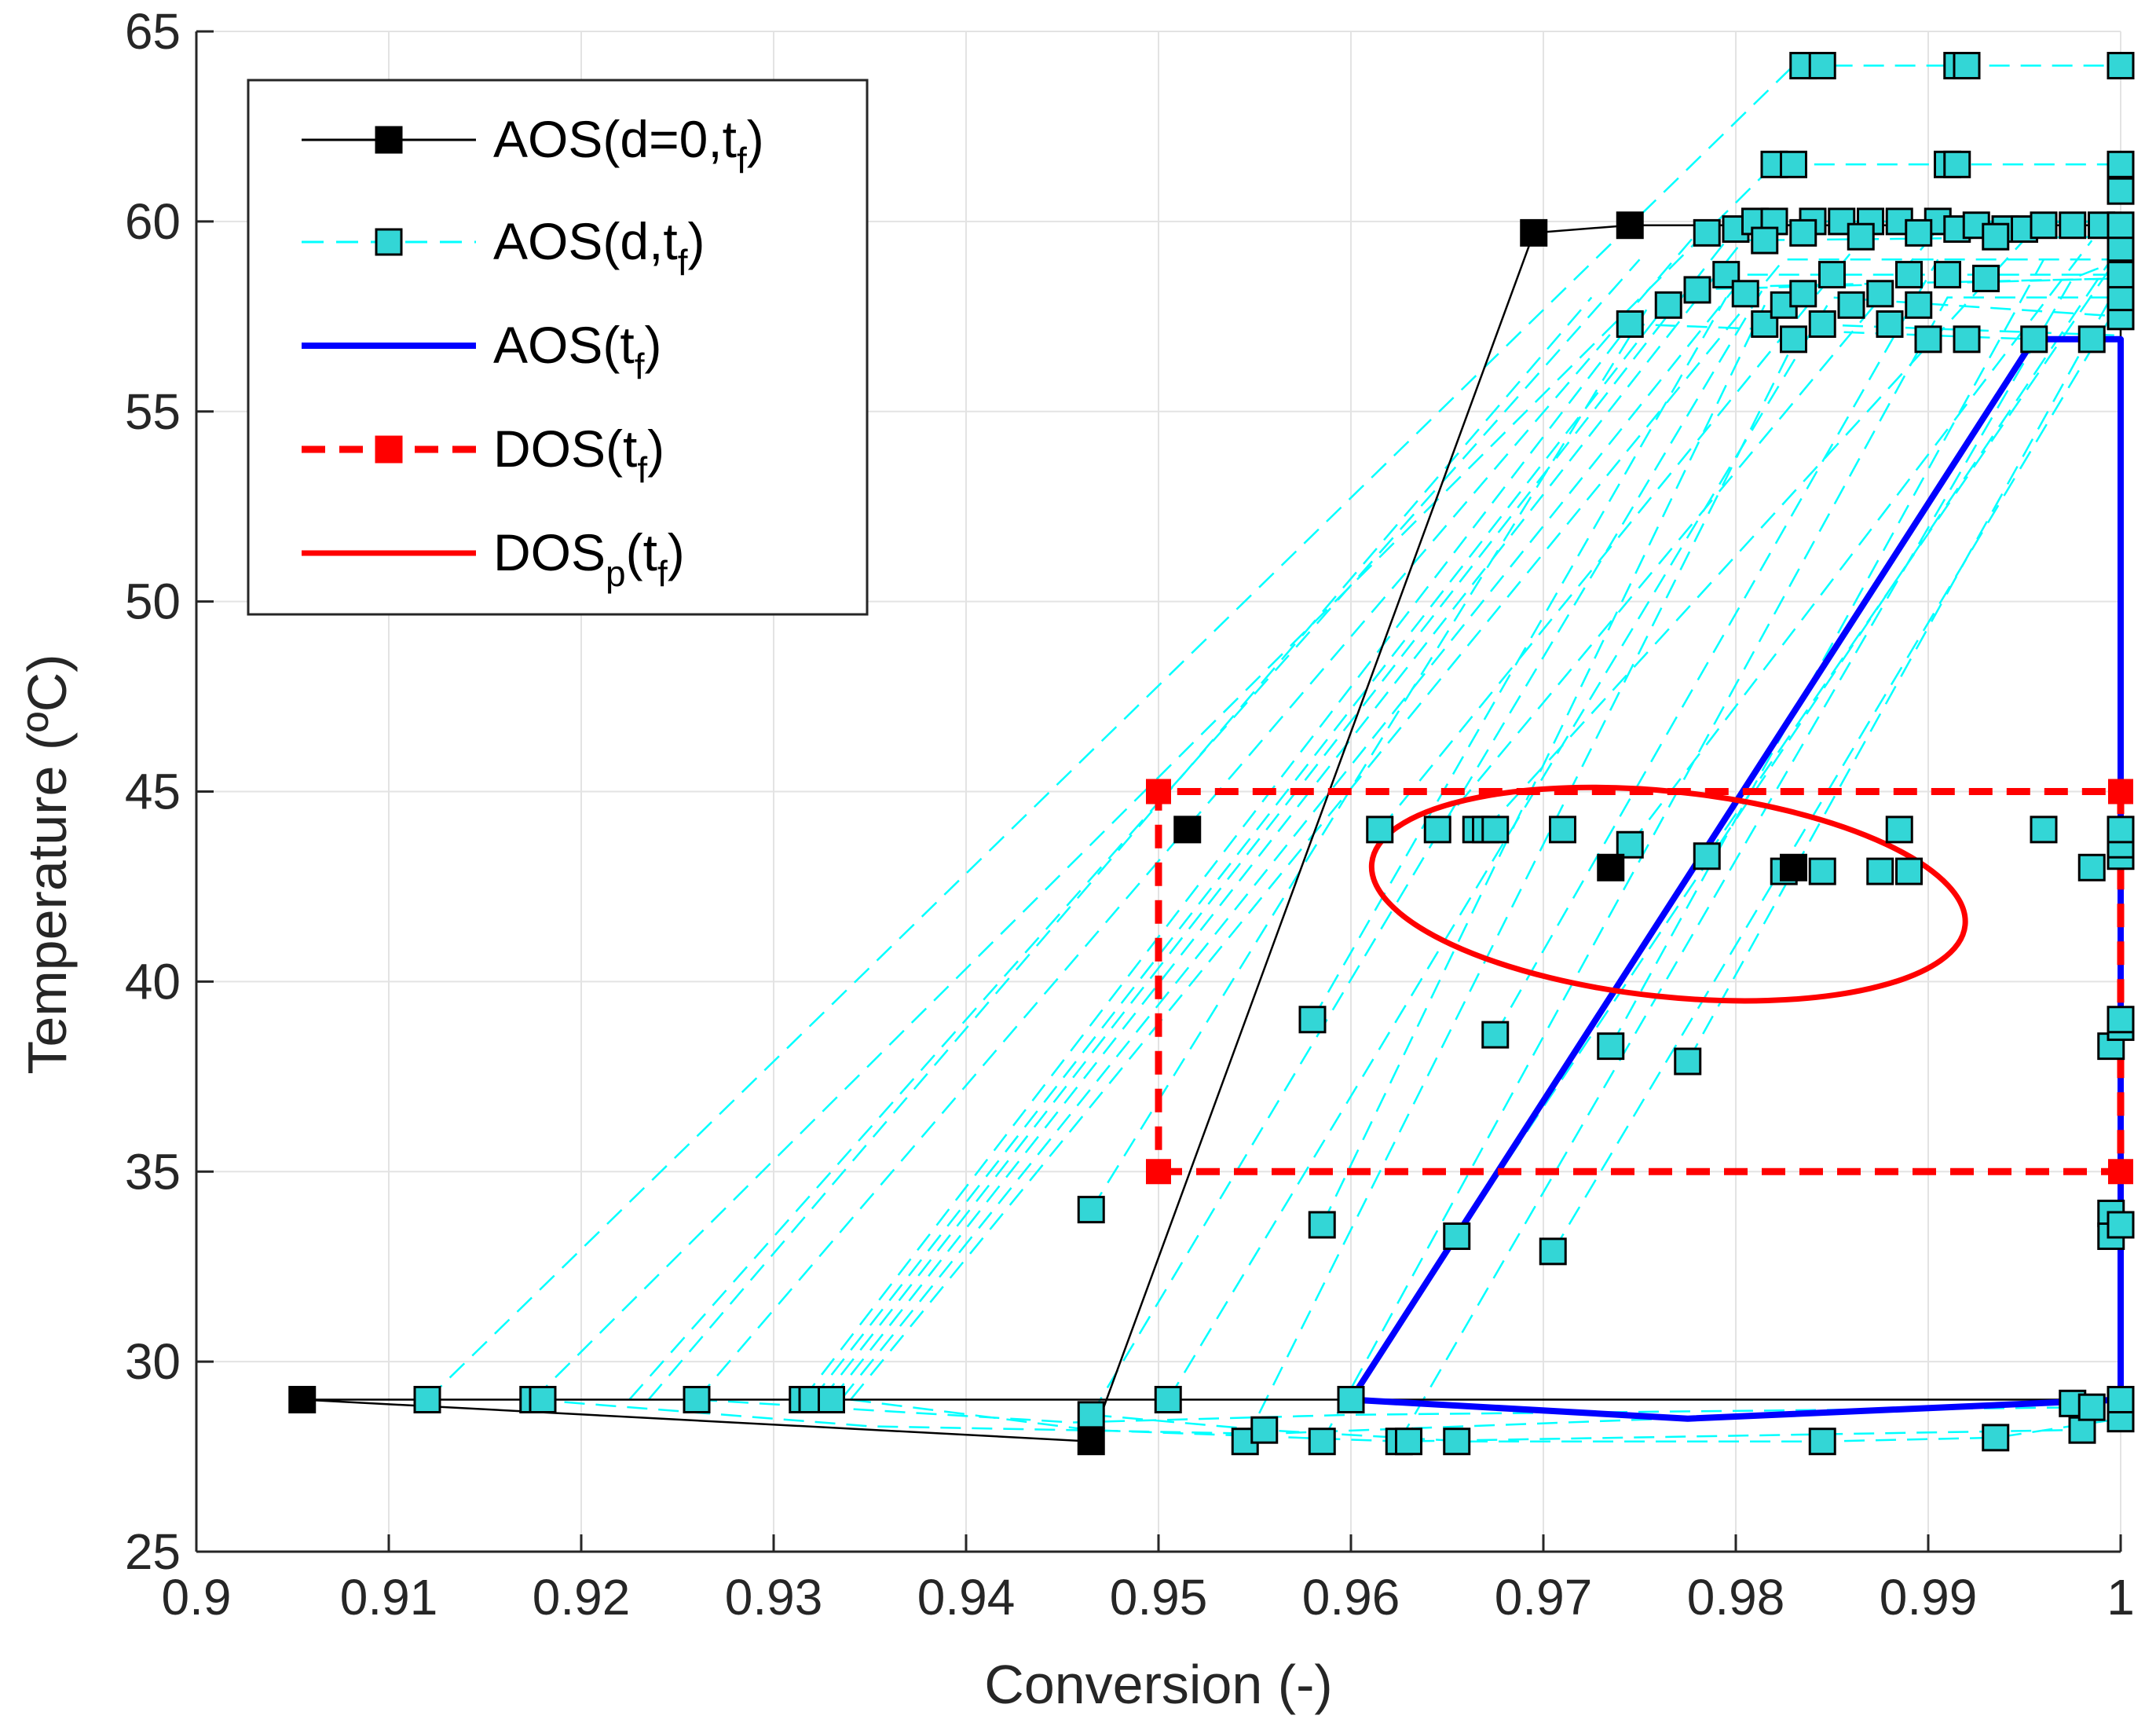  Describe the element at coordinates (389, 450) in the screenshot. I see `legend-marker-dos` at that location.